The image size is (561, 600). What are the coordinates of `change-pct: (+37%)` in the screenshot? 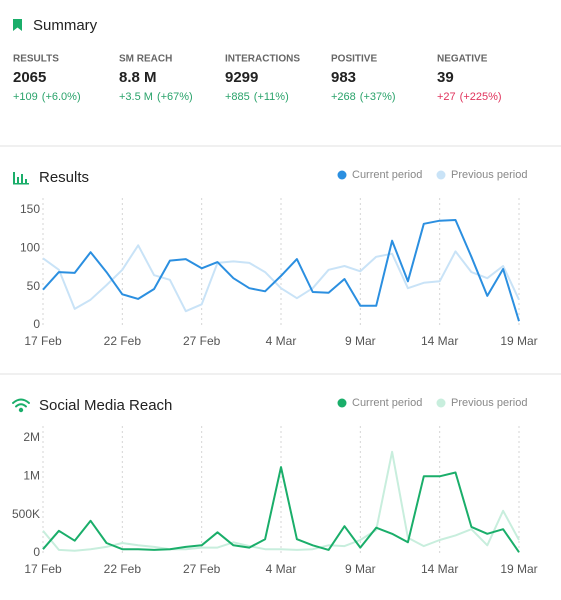 It's located at (378, 97).